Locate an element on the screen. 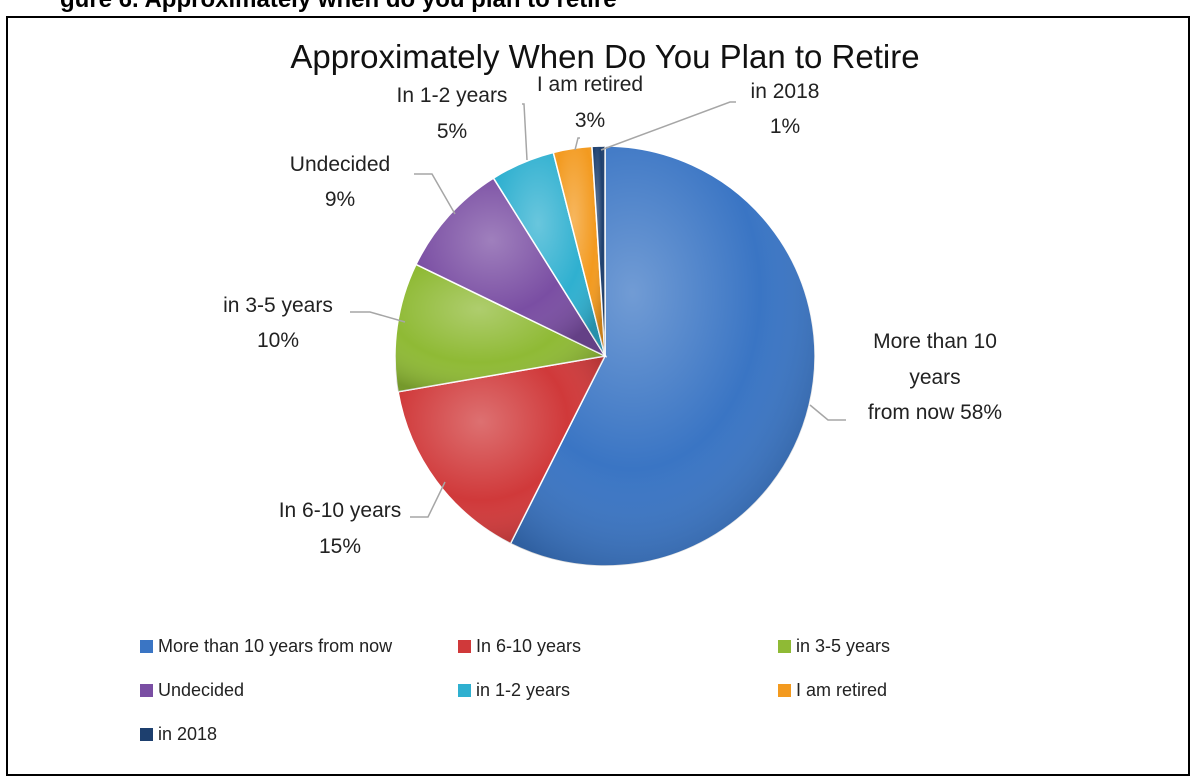  legend-swatch-more-than-10-years-from-now is located at coordinates (146, 646).